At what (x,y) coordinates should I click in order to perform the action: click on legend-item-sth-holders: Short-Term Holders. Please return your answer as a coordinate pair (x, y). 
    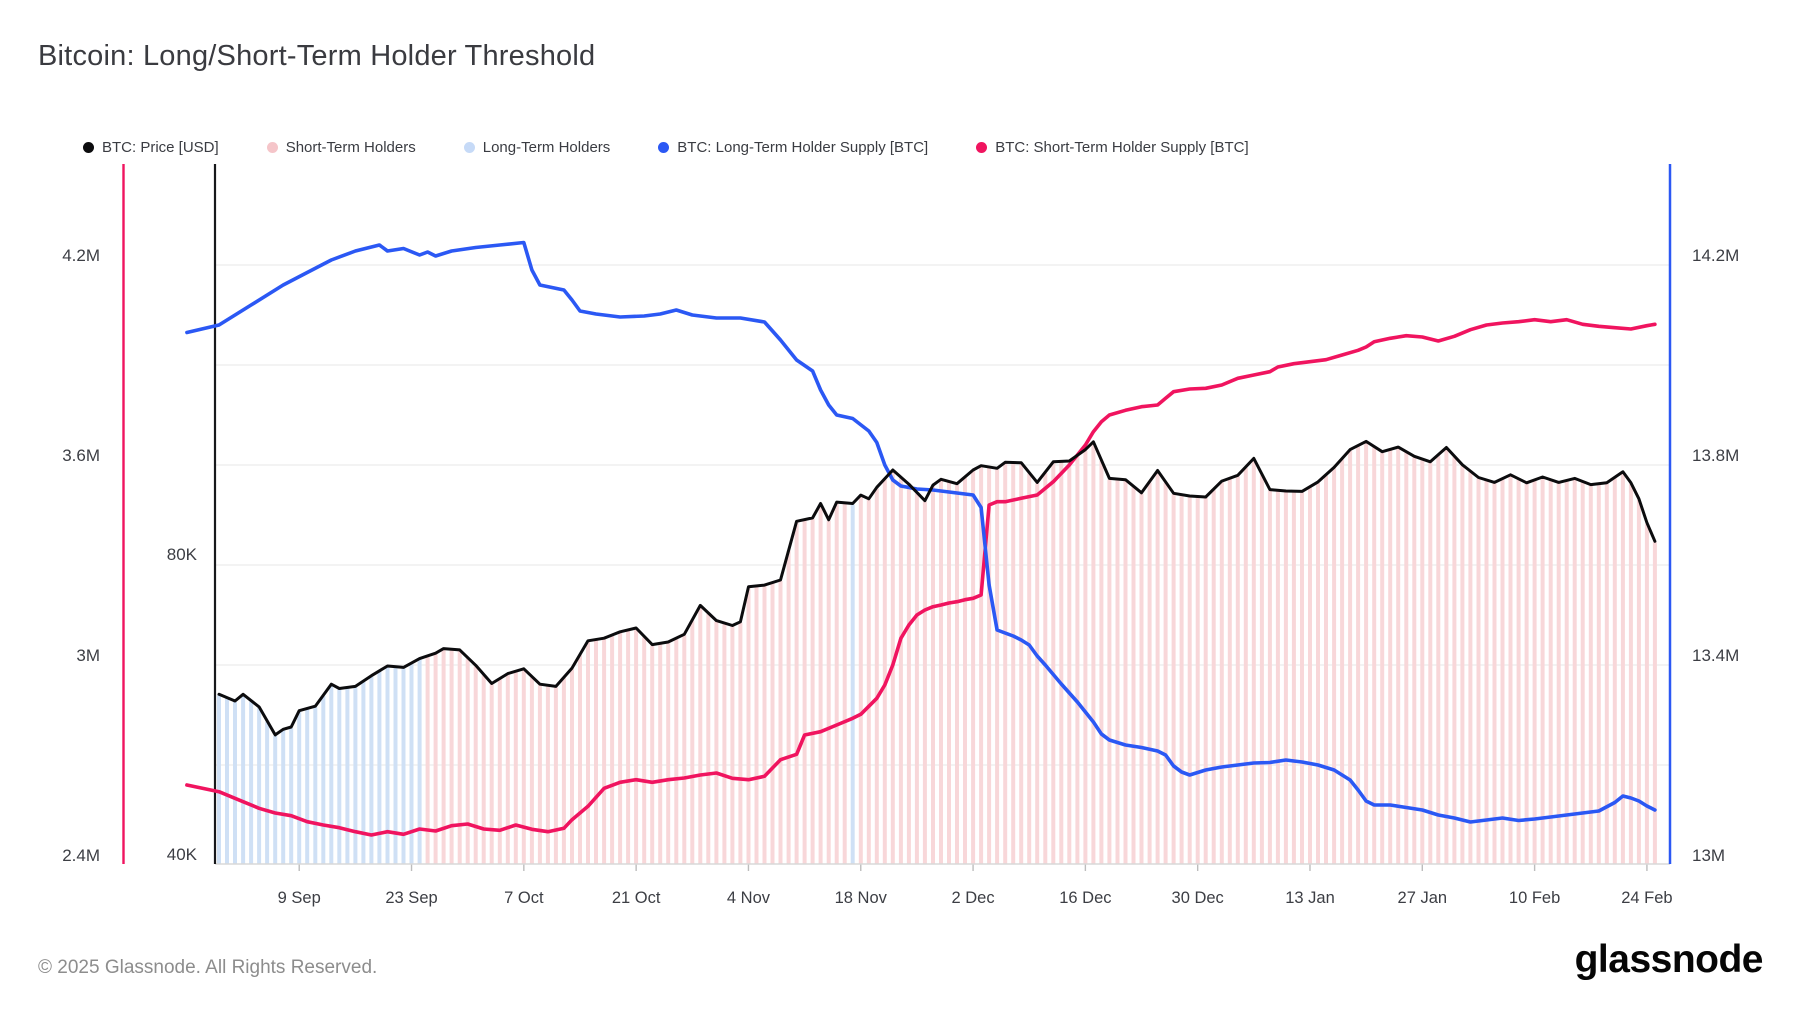
    Looking at the image, I should click on (341, 147).